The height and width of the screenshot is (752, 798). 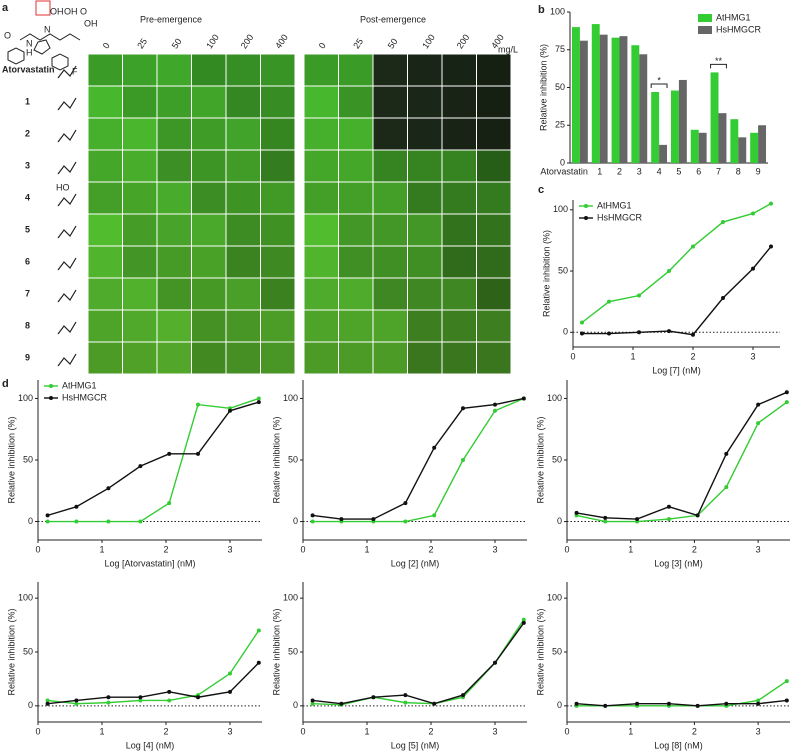 What do you see at coordinates (393, 44) in the screenshot?
I see `concentration-label: 50` at bounding box center [393, 44].